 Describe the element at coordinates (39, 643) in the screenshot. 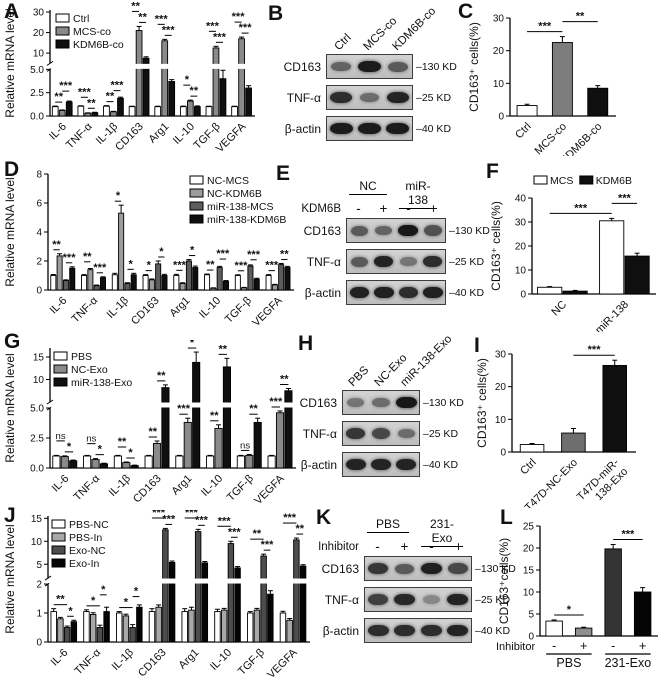

I see `tick-label: 0` at that location.